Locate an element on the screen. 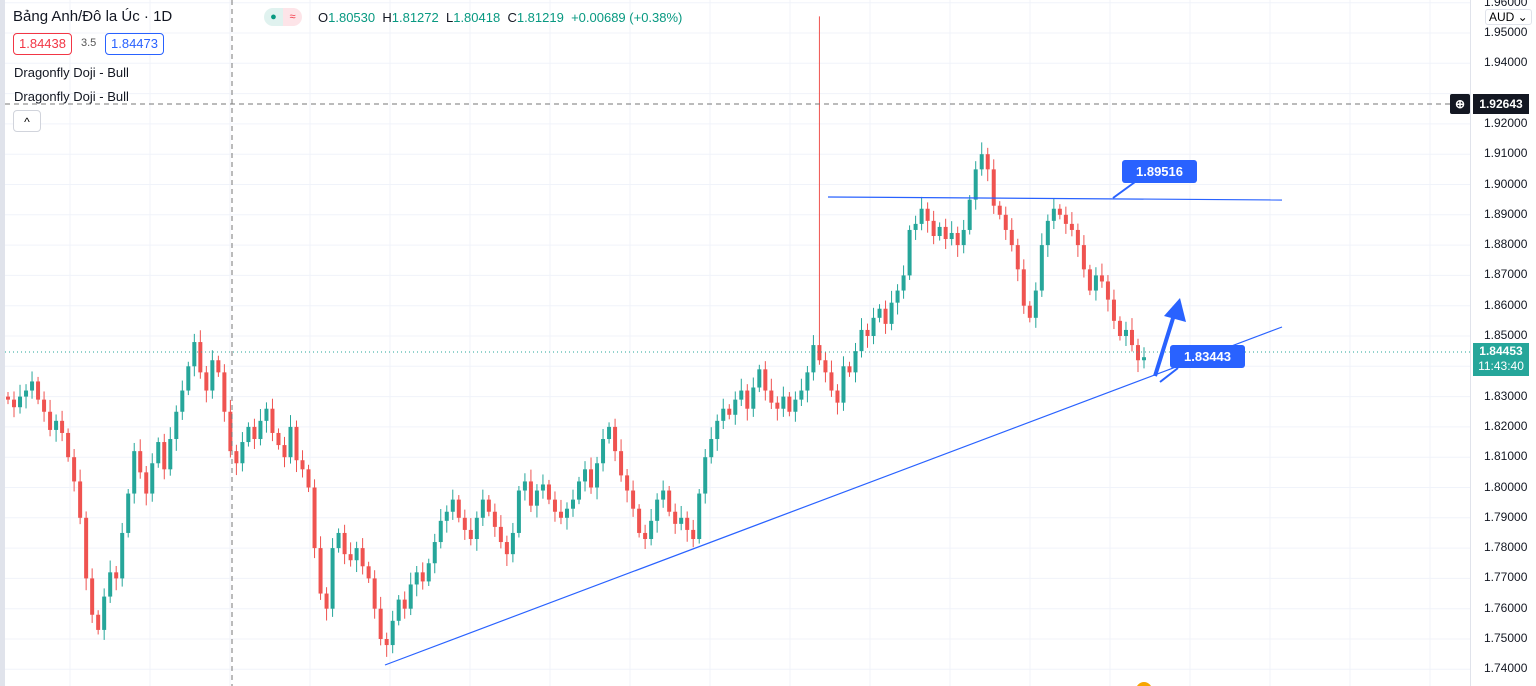  event-icon is located at coordinates (1144, 684).